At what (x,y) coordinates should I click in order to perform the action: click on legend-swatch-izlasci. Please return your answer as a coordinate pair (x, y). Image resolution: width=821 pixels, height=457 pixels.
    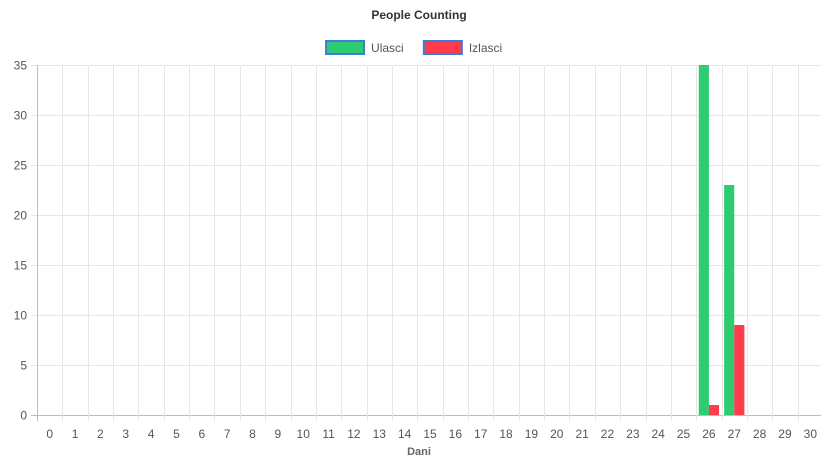
    Looking at the image, I should click on (442, 47).